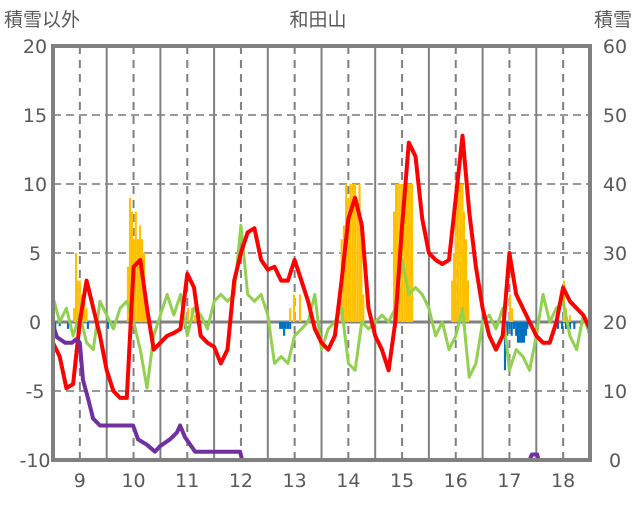 The height and width of the screenshot is (506, 636). I want to click on left-axis-label: 積雪以外, so click(42, 20).